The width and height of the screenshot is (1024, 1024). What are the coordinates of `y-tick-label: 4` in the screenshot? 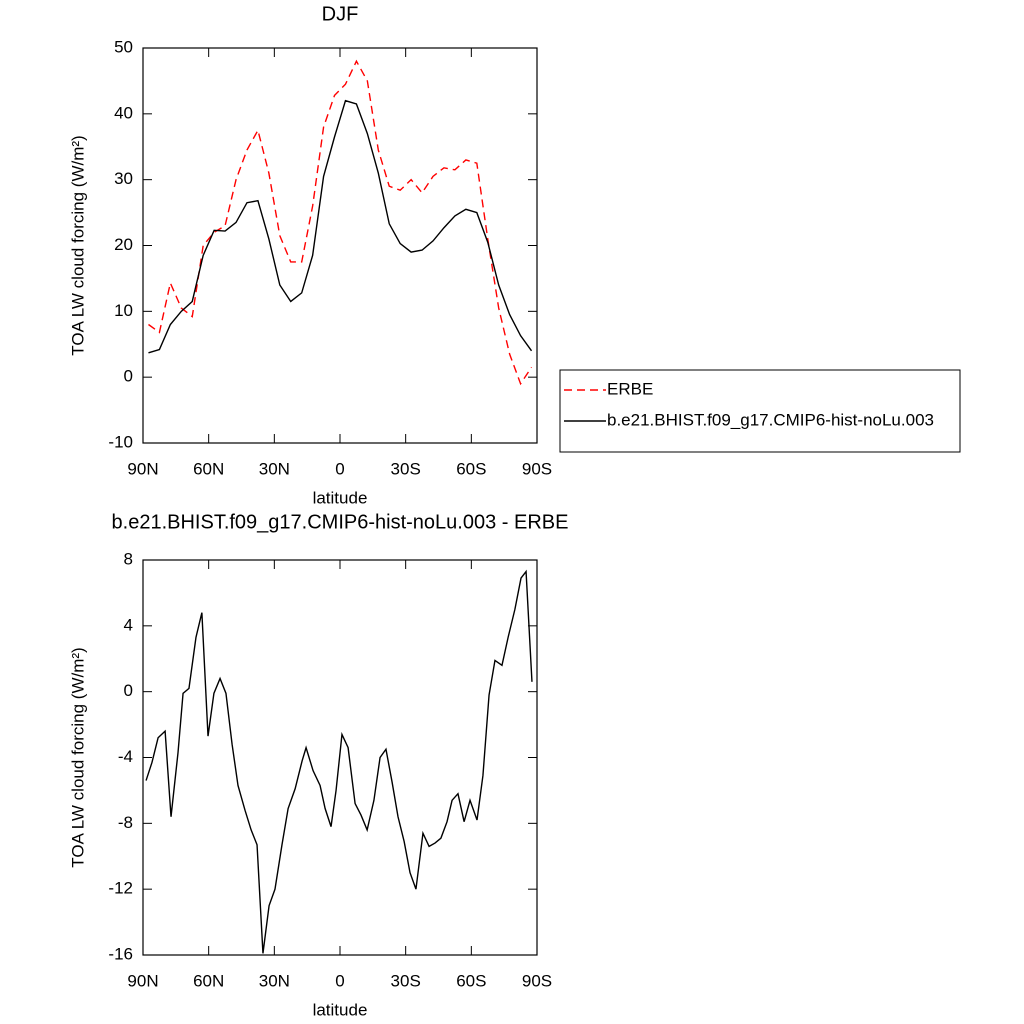 It's located at (128, 624).